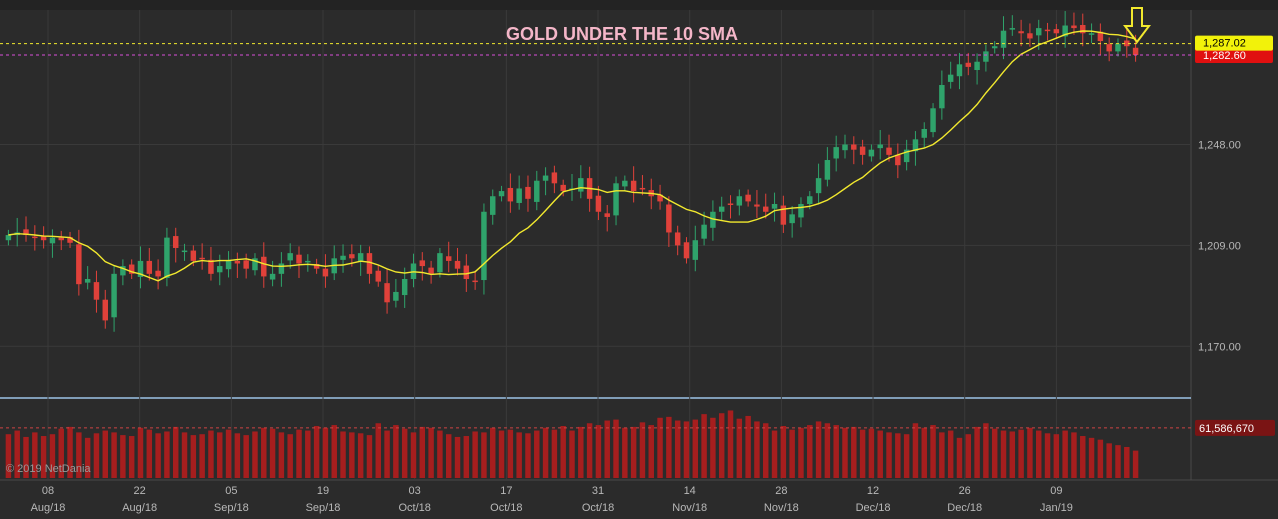 The height and width of the screenshot is (519, 1278). Describe the element at coordinates (48, 469) in the screenshot. I see `copyright-text: © 2019 NetDania` at that location.